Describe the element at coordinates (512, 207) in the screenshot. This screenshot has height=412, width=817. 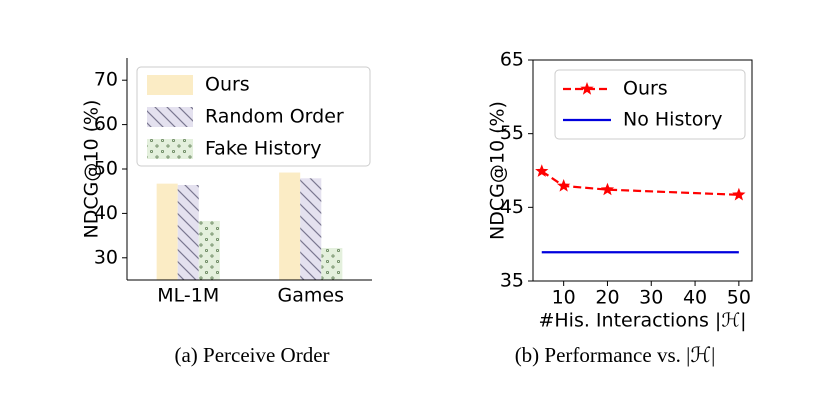
I see `y-tick-label: 45` at that location.